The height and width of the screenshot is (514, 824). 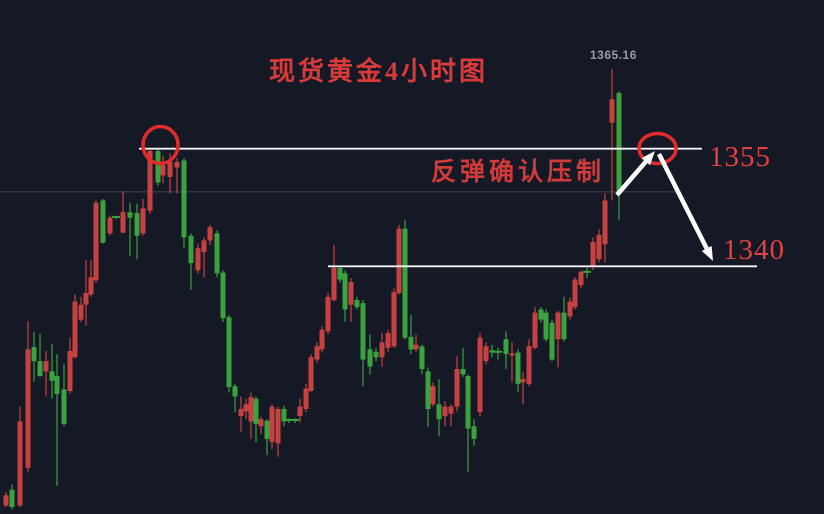 I want to click on page-title: 现货黄金4小时图, so click(x=379, y=71).